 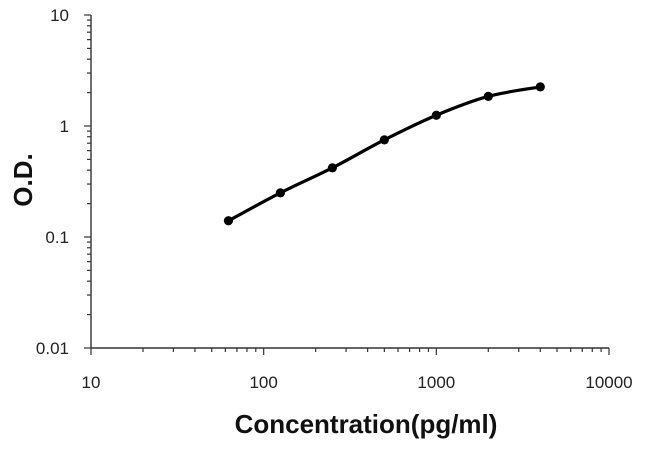 I want to click on y-tick-label: 10, so click(x=59, y=15).